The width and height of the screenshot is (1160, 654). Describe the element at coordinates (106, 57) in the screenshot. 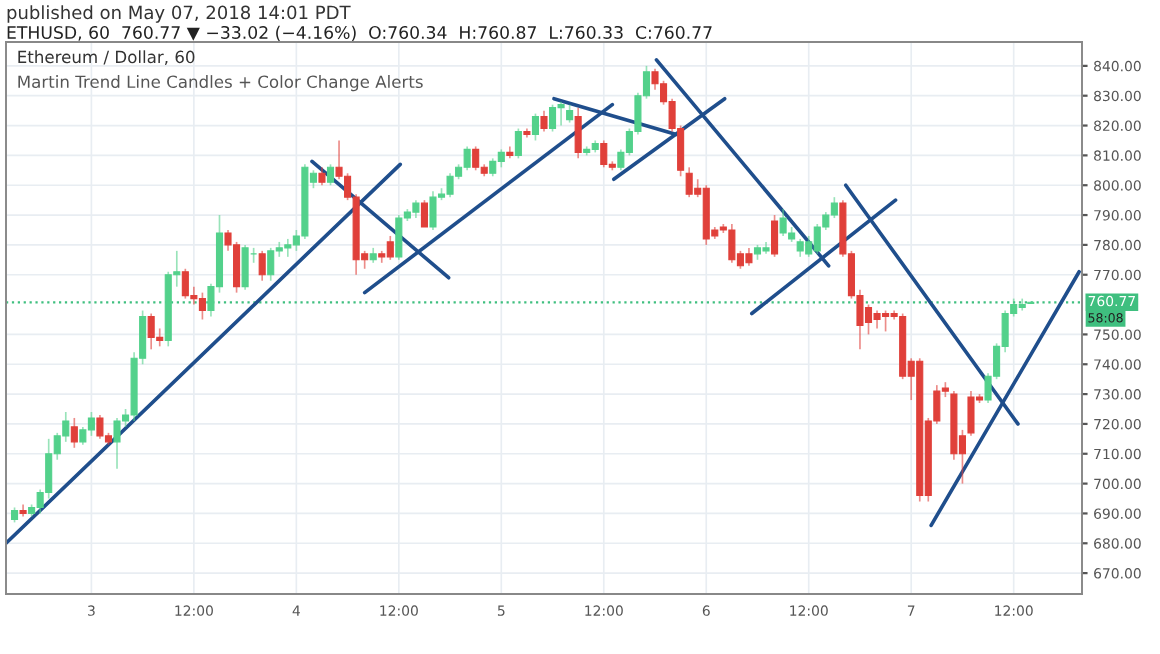

I see `chart-title: Ethereum / Dollar, 60` at that location.